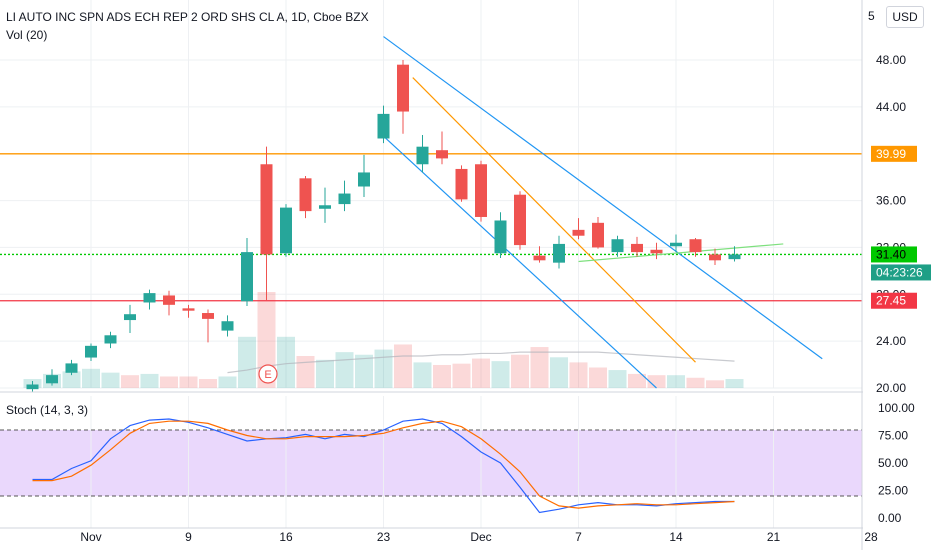  Describe the element at coordinates (896, 408) in the screenshot. I see `stoch-tick-label: 100.00` at that location.